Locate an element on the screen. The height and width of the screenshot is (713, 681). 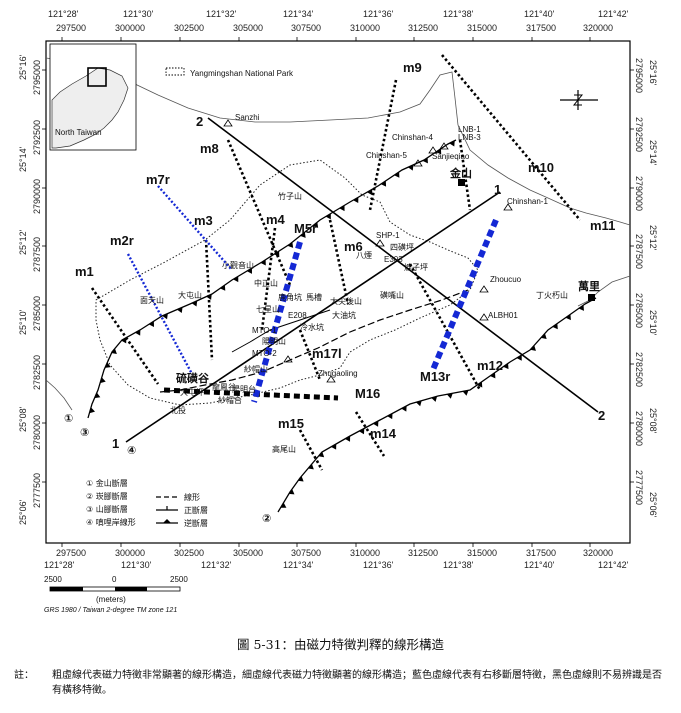
lineament-label: M16 is located at coordinates (367, 393).